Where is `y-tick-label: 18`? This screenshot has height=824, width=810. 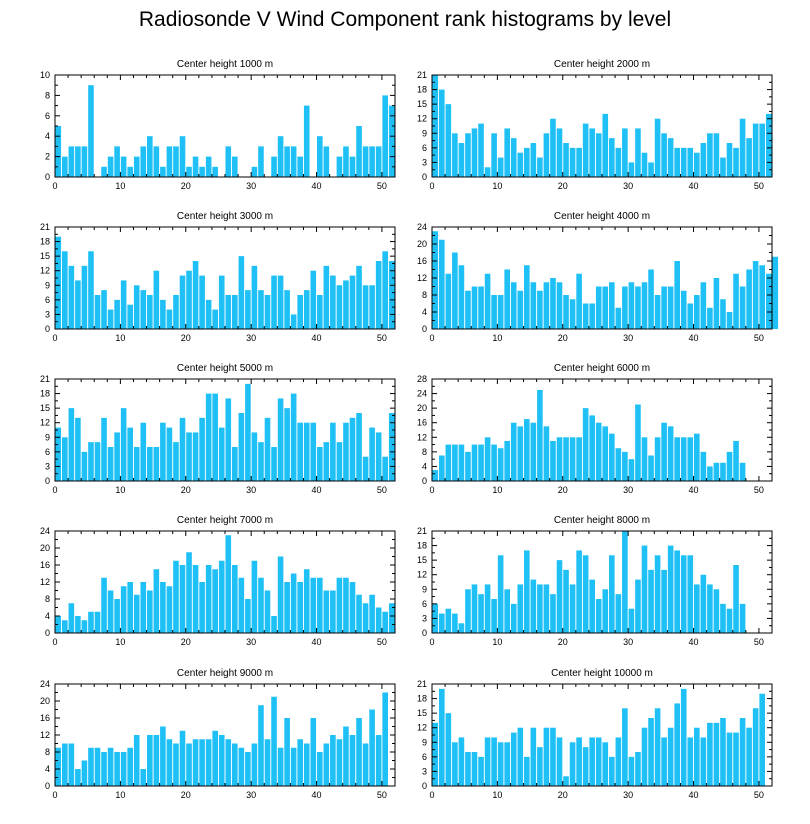
y-tick-label: 18 is located at coordinates (422, 90).